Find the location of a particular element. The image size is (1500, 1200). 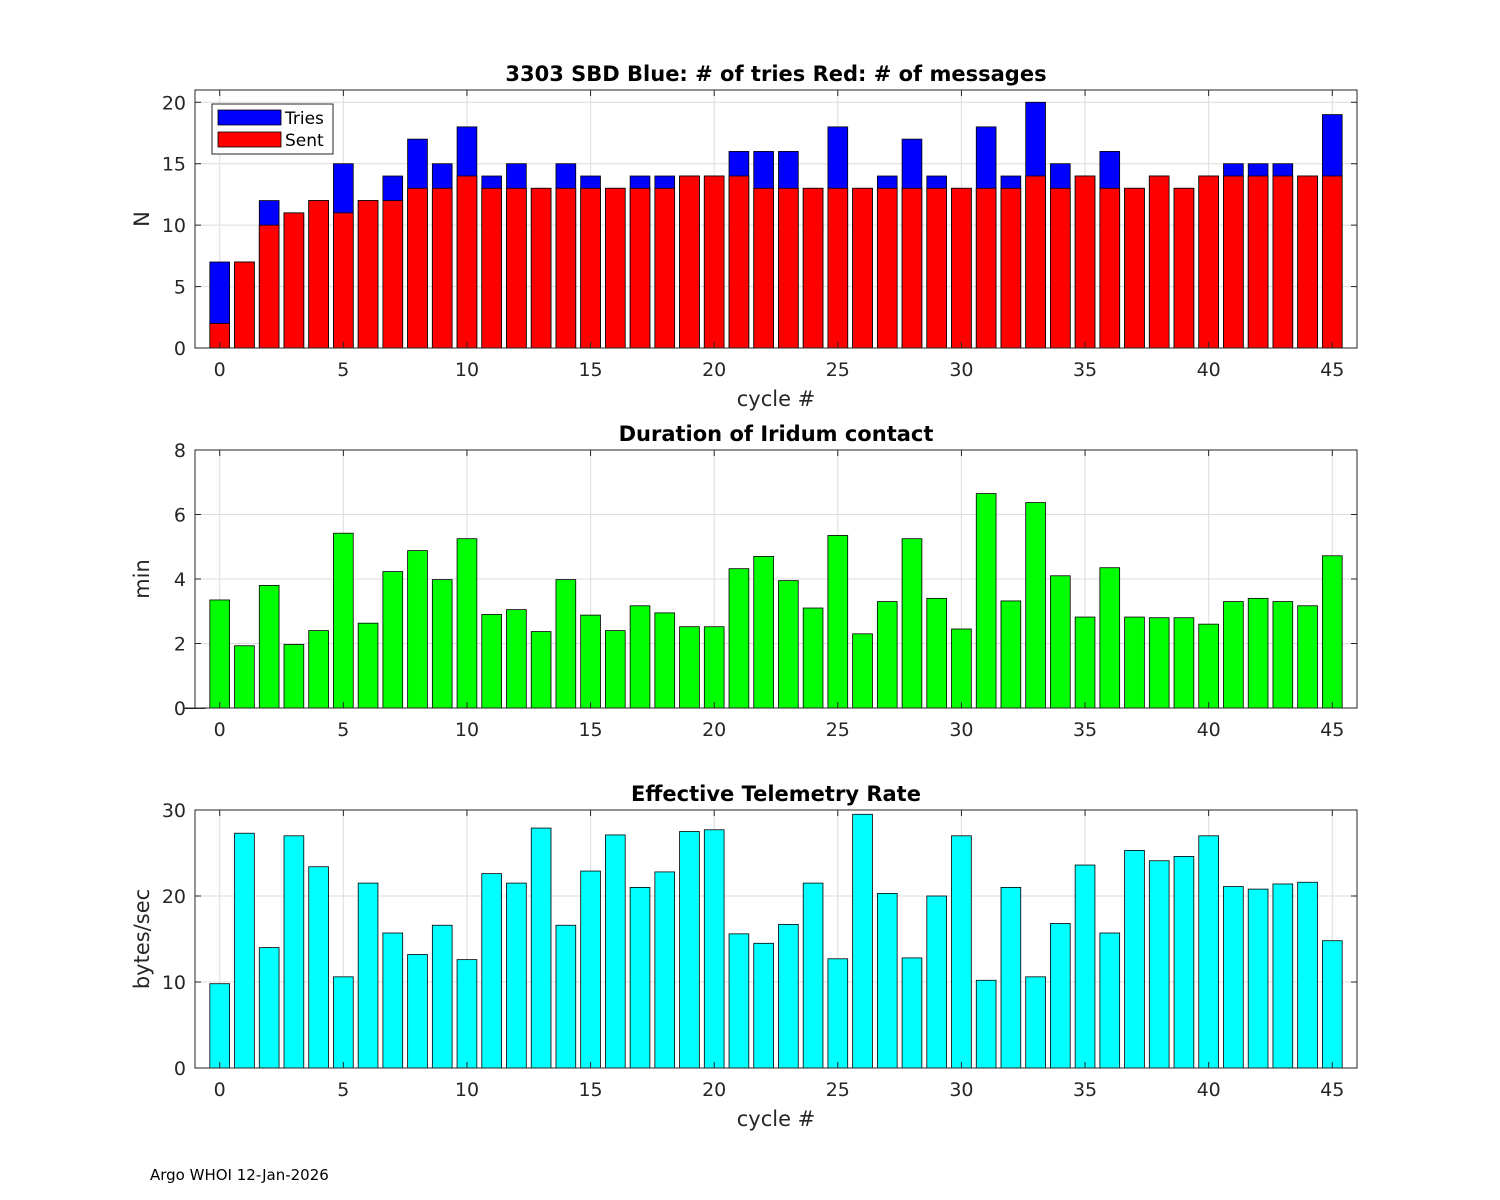

y-tick-label: 15 is located at coordinates (174, 165).